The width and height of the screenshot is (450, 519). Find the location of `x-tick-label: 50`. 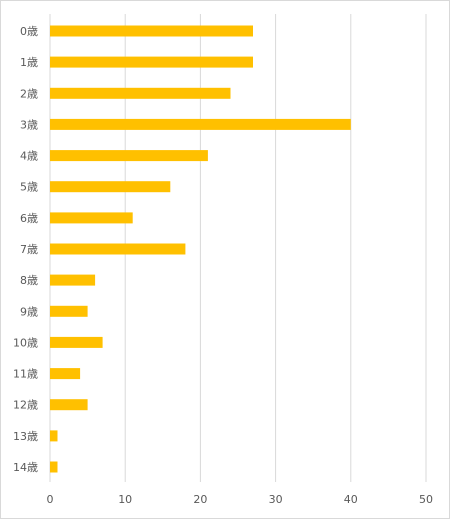

x-tick-label: 50 is located at coordinates (426, 499).